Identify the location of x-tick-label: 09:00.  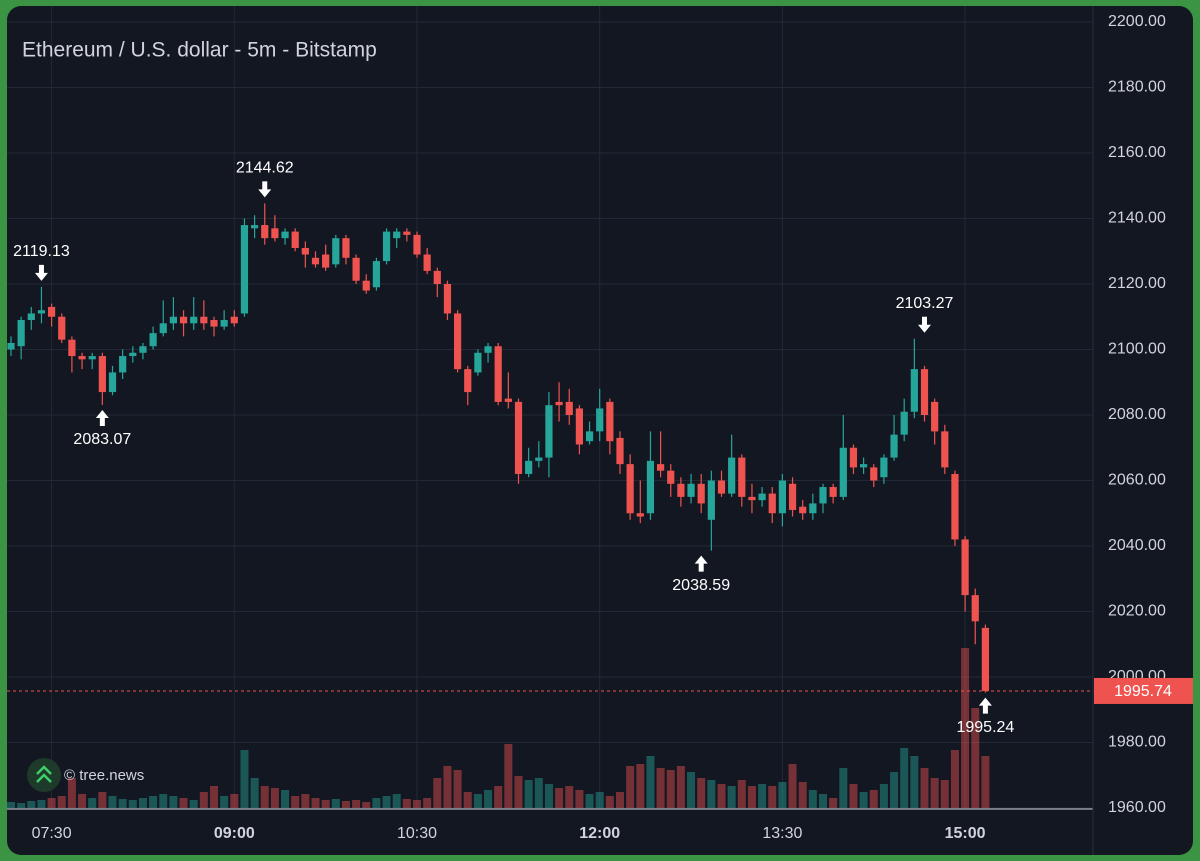
(234, 833).